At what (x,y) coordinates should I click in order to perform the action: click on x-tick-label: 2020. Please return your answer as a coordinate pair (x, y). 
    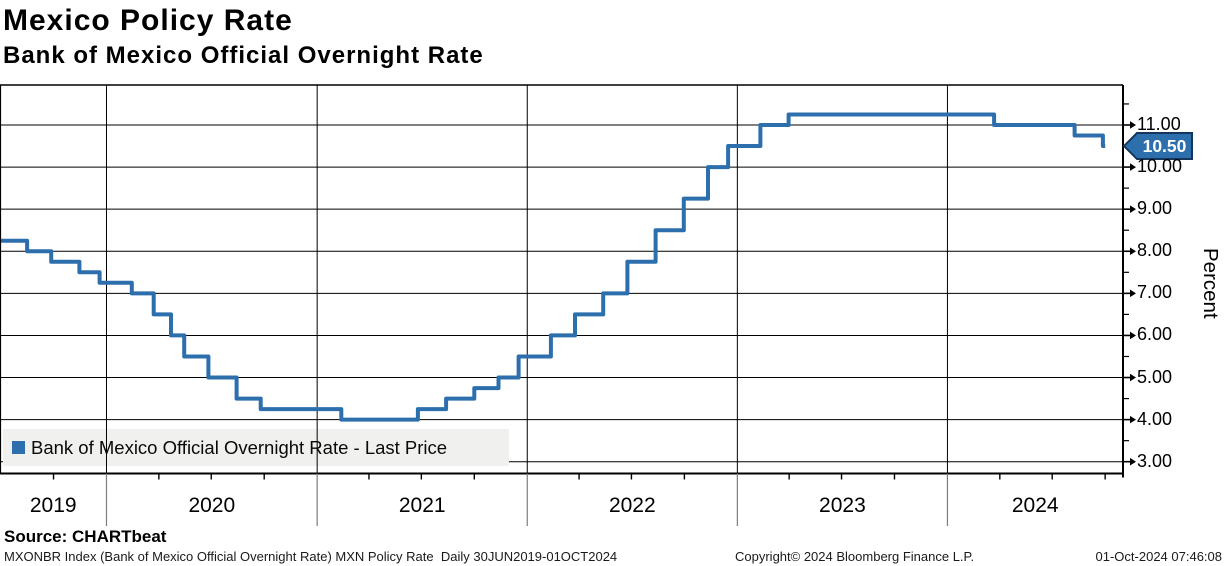
    Looking at the image, I should click on (212, 505).